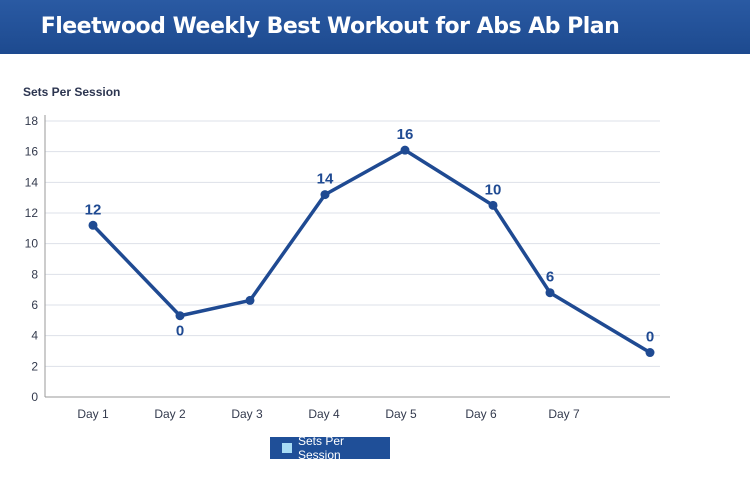 Image resolution: width=750 pixels, height=500 pixels. I want to click on legend-swatch, so click(287, 448).